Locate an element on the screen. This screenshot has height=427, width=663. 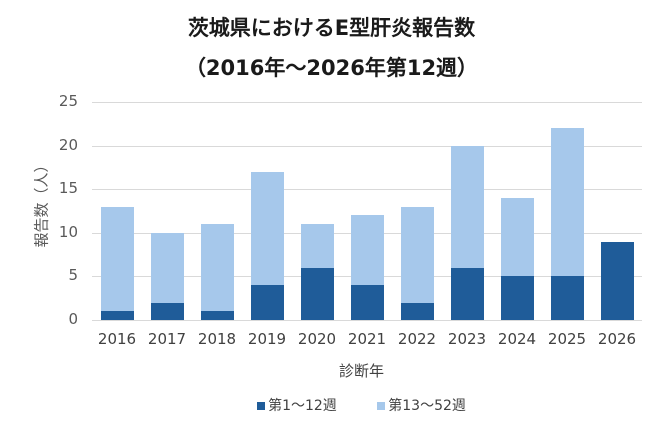
bar-2020 is located at coordinates (317, 272).